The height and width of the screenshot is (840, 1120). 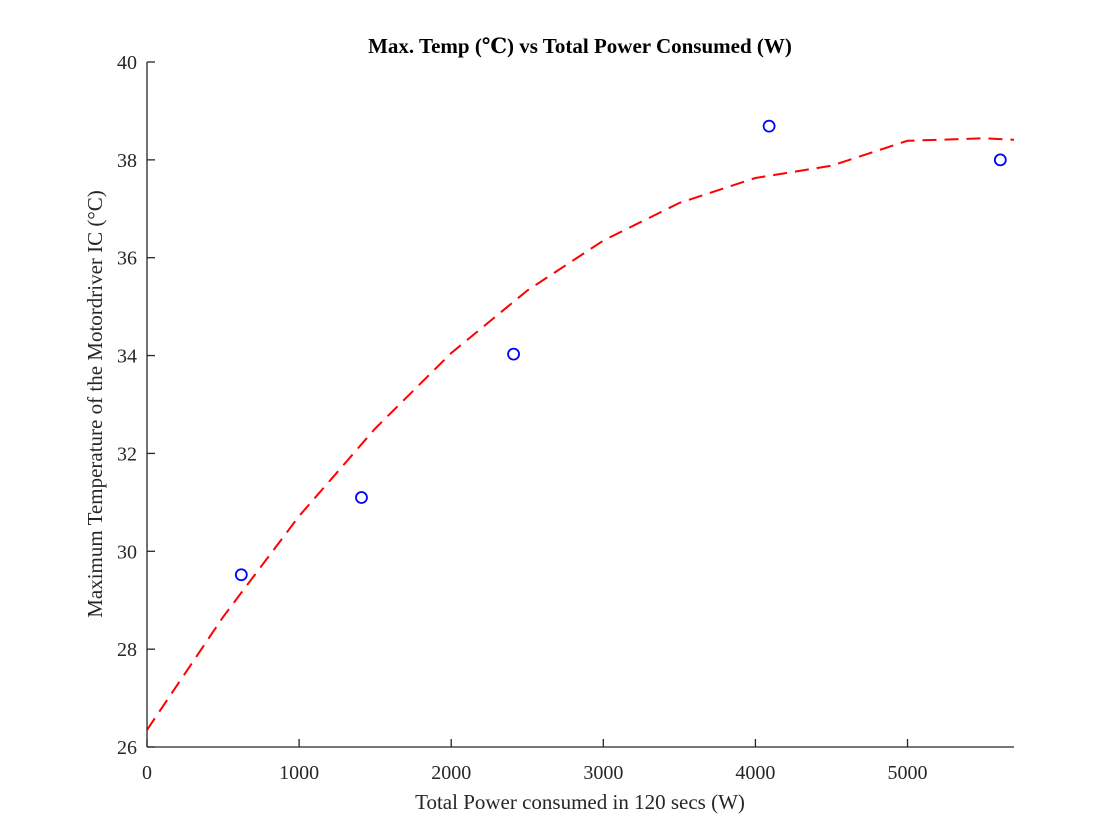 I want to click on y-tick-label: 26, so click(x=127, y=748).